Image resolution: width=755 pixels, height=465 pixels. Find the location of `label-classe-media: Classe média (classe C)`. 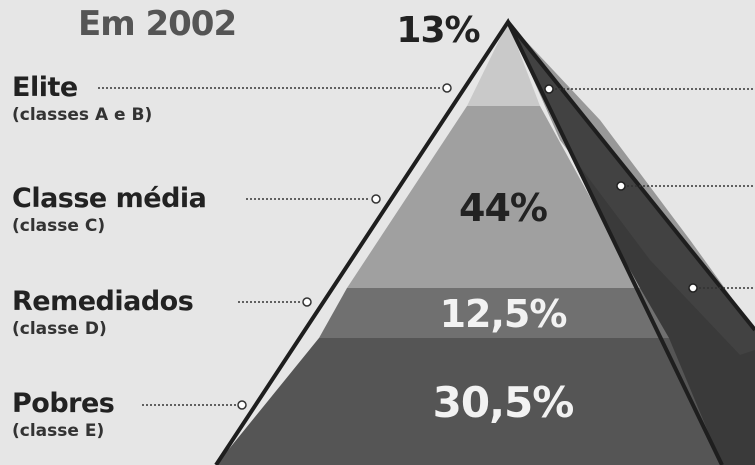

label-classe-media: Classe média (classe C) is located at coordinates (109, 210).